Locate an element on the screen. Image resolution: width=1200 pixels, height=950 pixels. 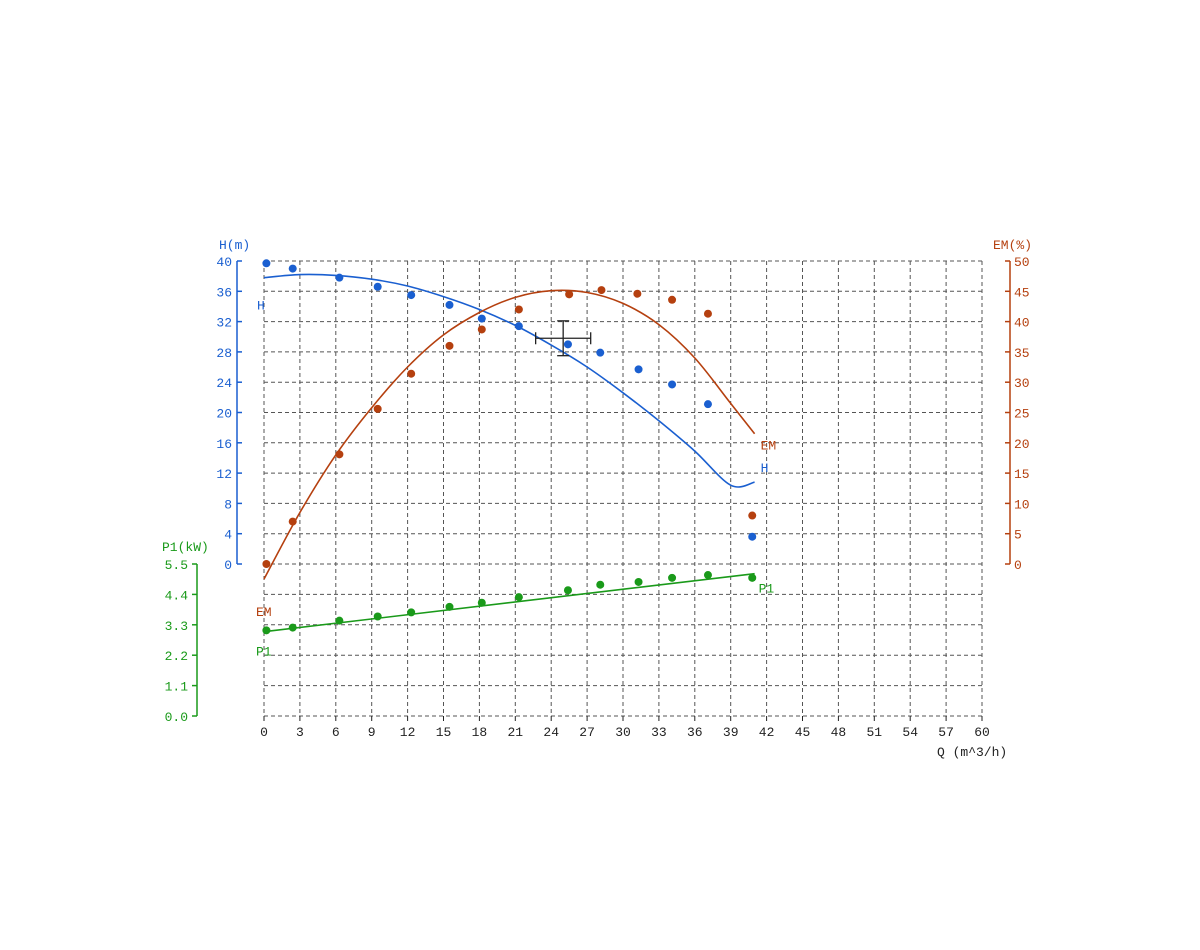
y-axis-label-power: P1(kW) is located at coordinates (185, 547).